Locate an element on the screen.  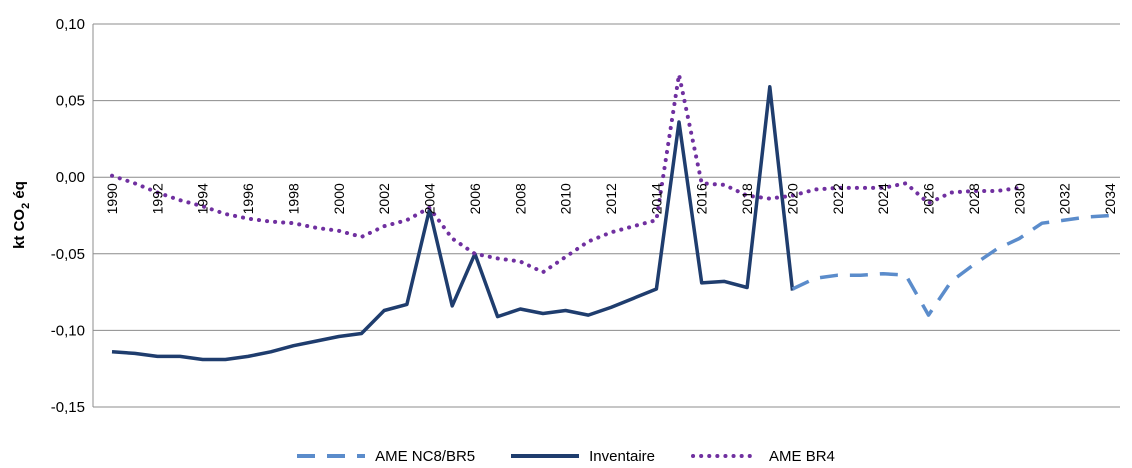
x-tick-label: 1998 is located at coordinates (293, 198).